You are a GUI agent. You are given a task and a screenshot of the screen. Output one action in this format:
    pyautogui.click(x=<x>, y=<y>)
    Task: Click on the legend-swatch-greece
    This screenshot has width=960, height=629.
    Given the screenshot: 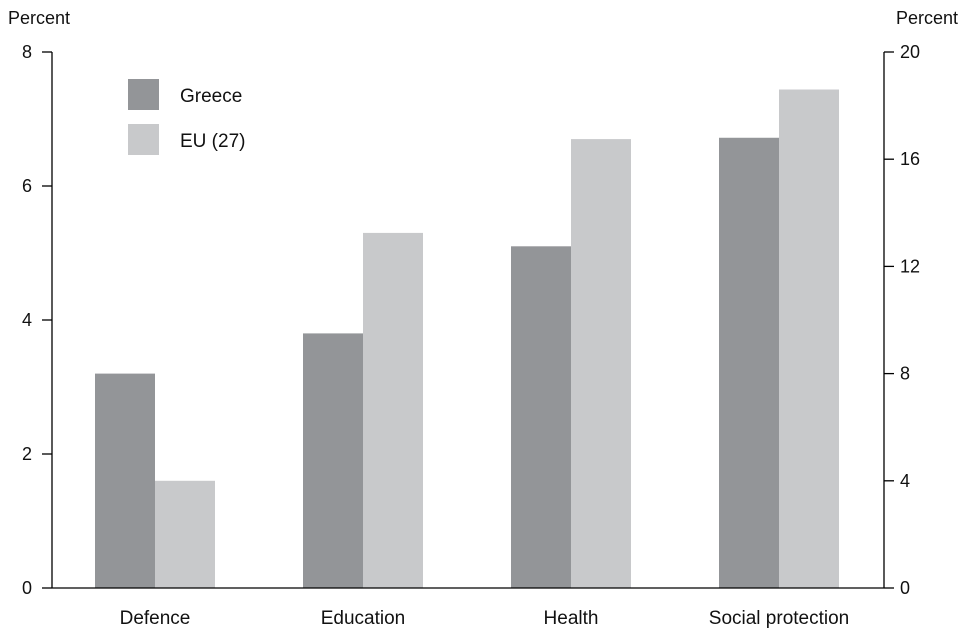 What is the action you would take?
    pyautogui.click(x=143, y=94)
    